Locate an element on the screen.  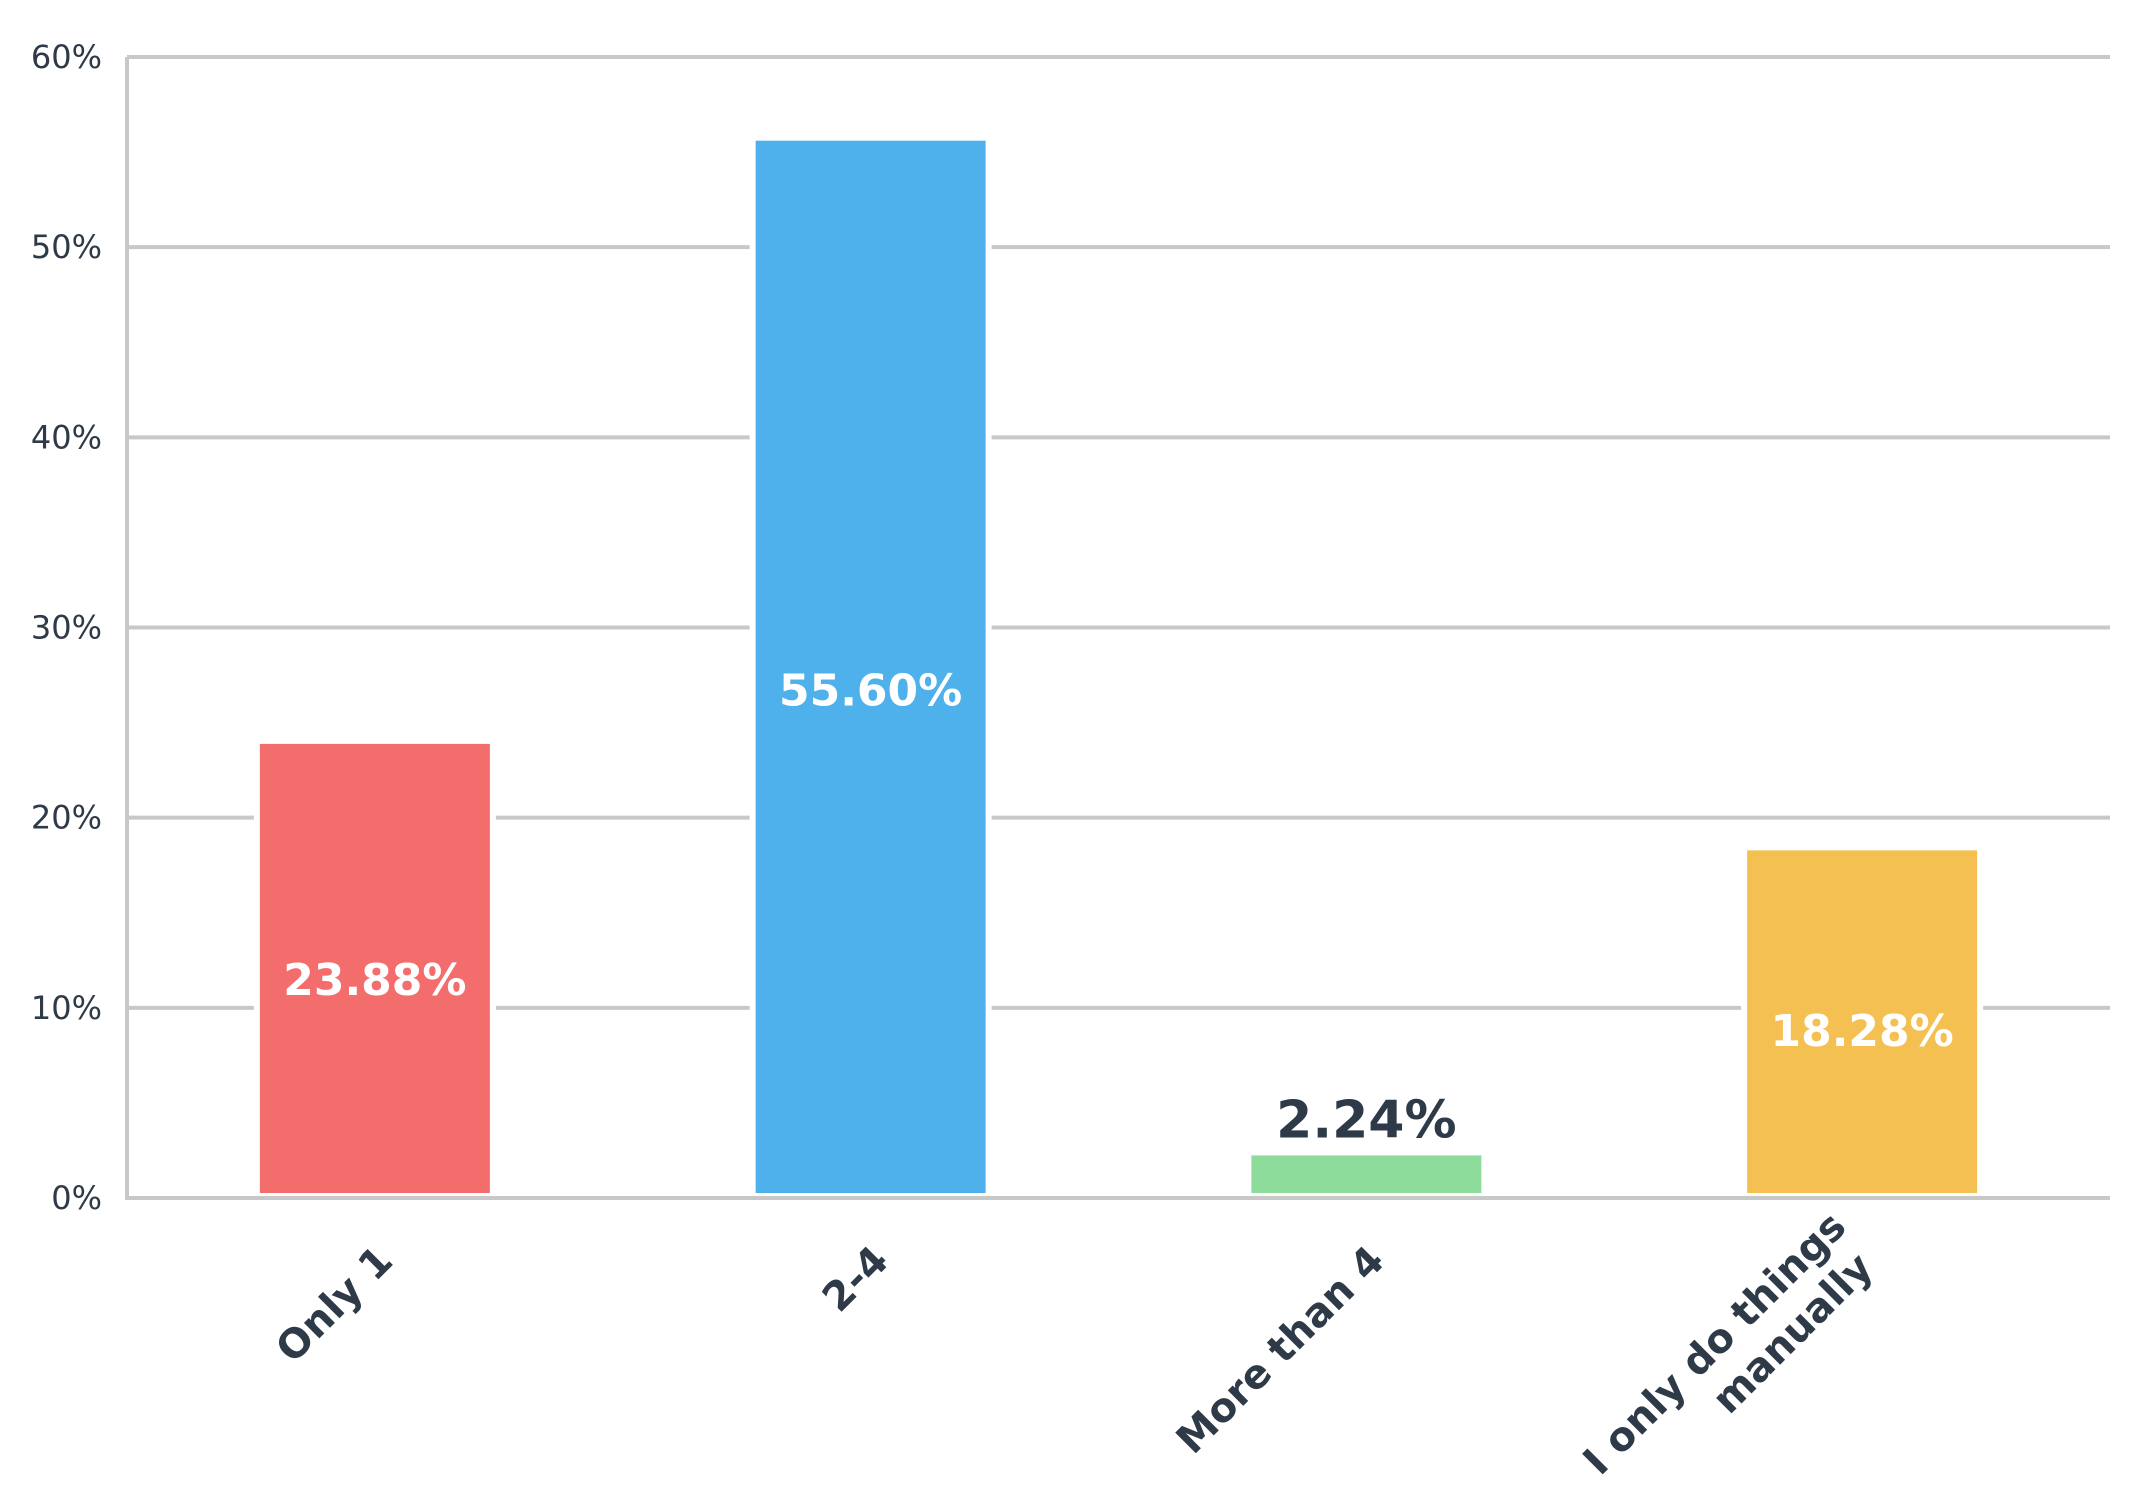
x-tick-label-group: Only 1 is located at coordinates (334, 1304).